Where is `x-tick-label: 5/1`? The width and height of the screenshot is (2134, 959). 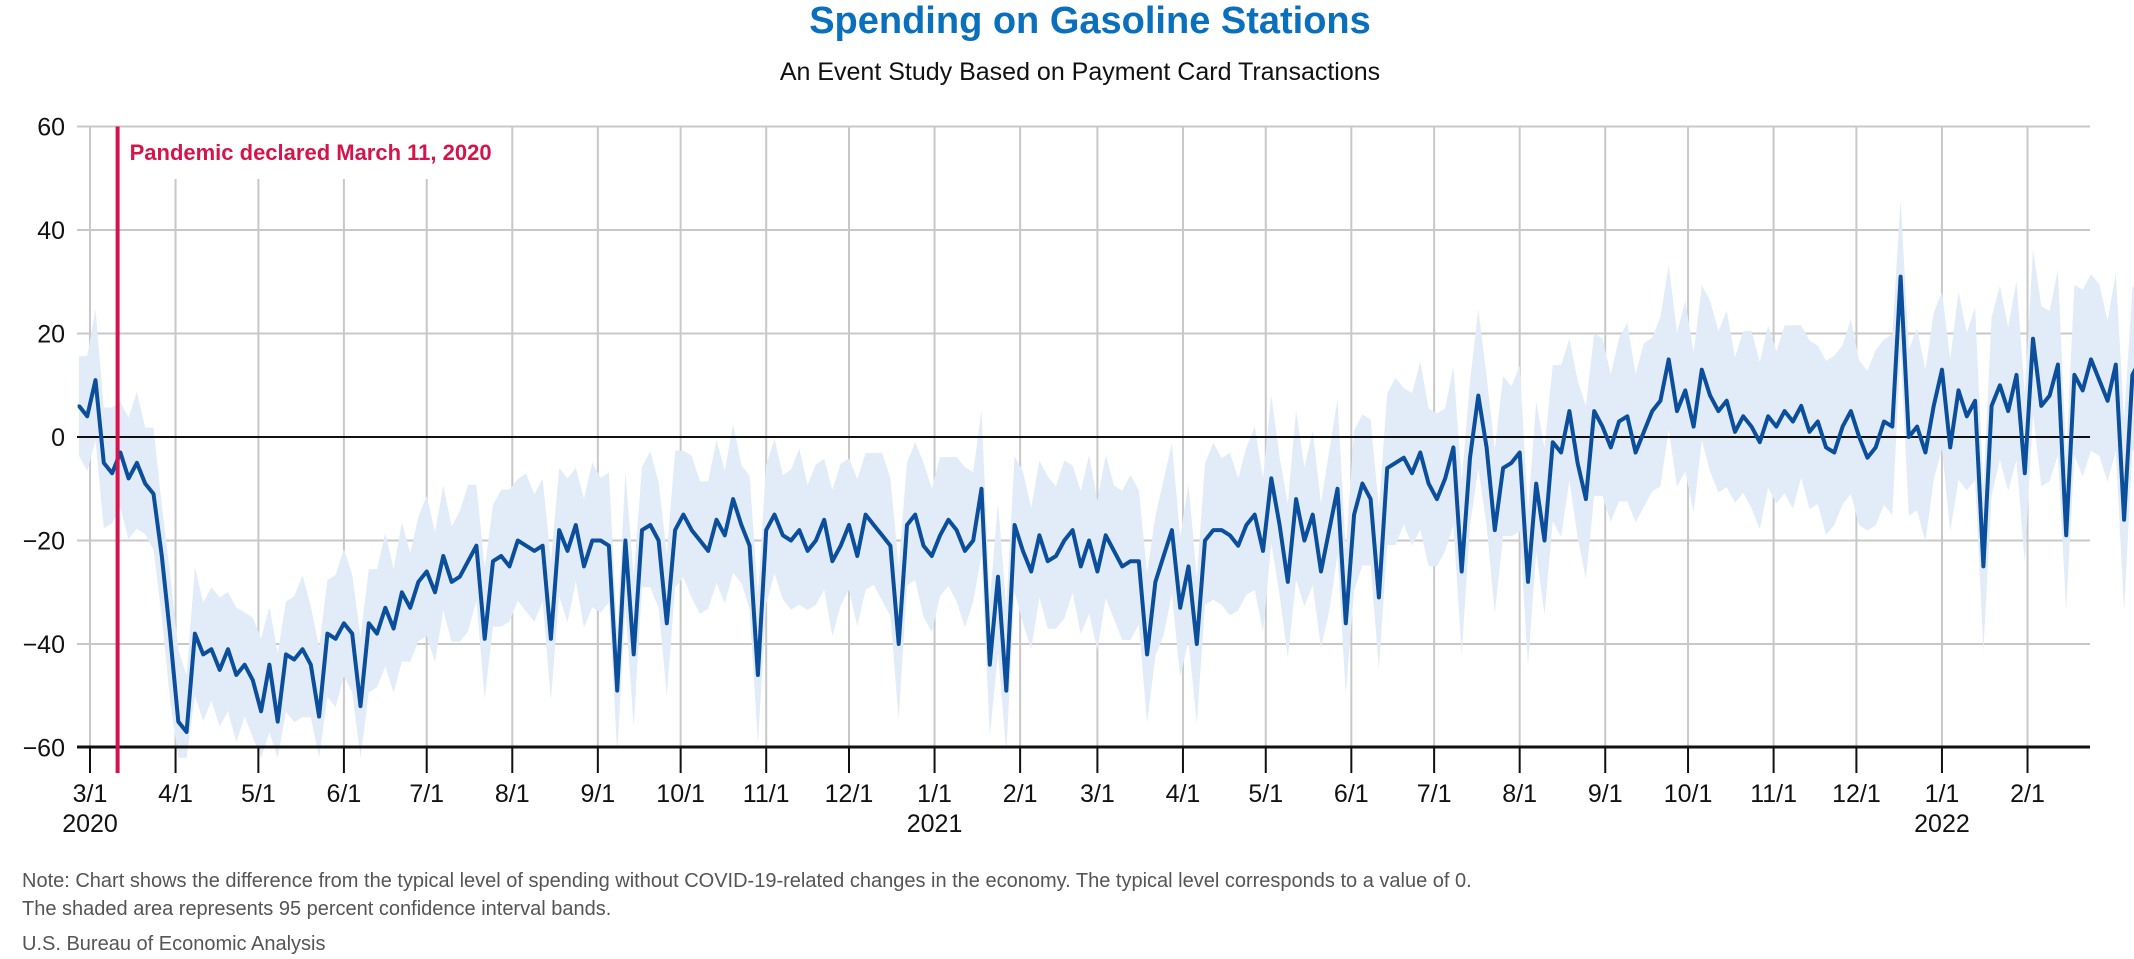
x-tick-label: 5/1 is located at coordinates (1265, 794).